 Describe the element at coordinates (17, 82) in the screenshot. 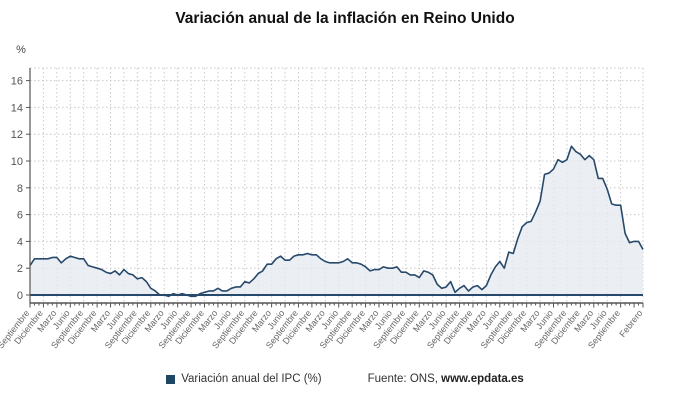

I see `y-tick-label: 16` at that location.